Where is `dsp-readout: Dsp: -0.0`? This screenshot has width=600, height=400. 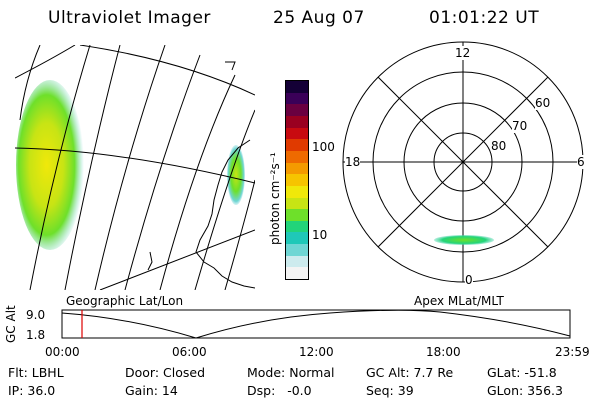 dsp-readout: Dsp: -0.0 is located at coordinates (279, 390).